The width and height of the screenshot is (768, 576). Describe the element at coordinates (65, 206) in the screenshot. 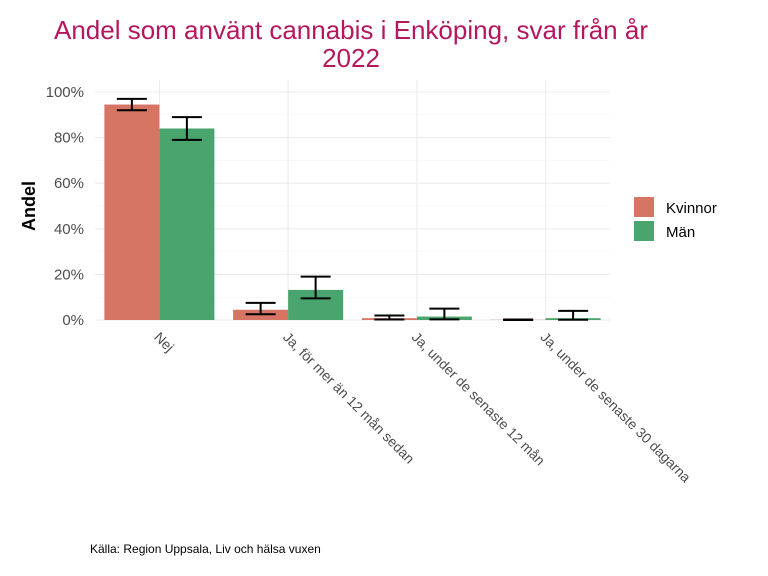

I see `y-axis-ticks: 0% 20% 40% 60% 80% 100%` at that location.